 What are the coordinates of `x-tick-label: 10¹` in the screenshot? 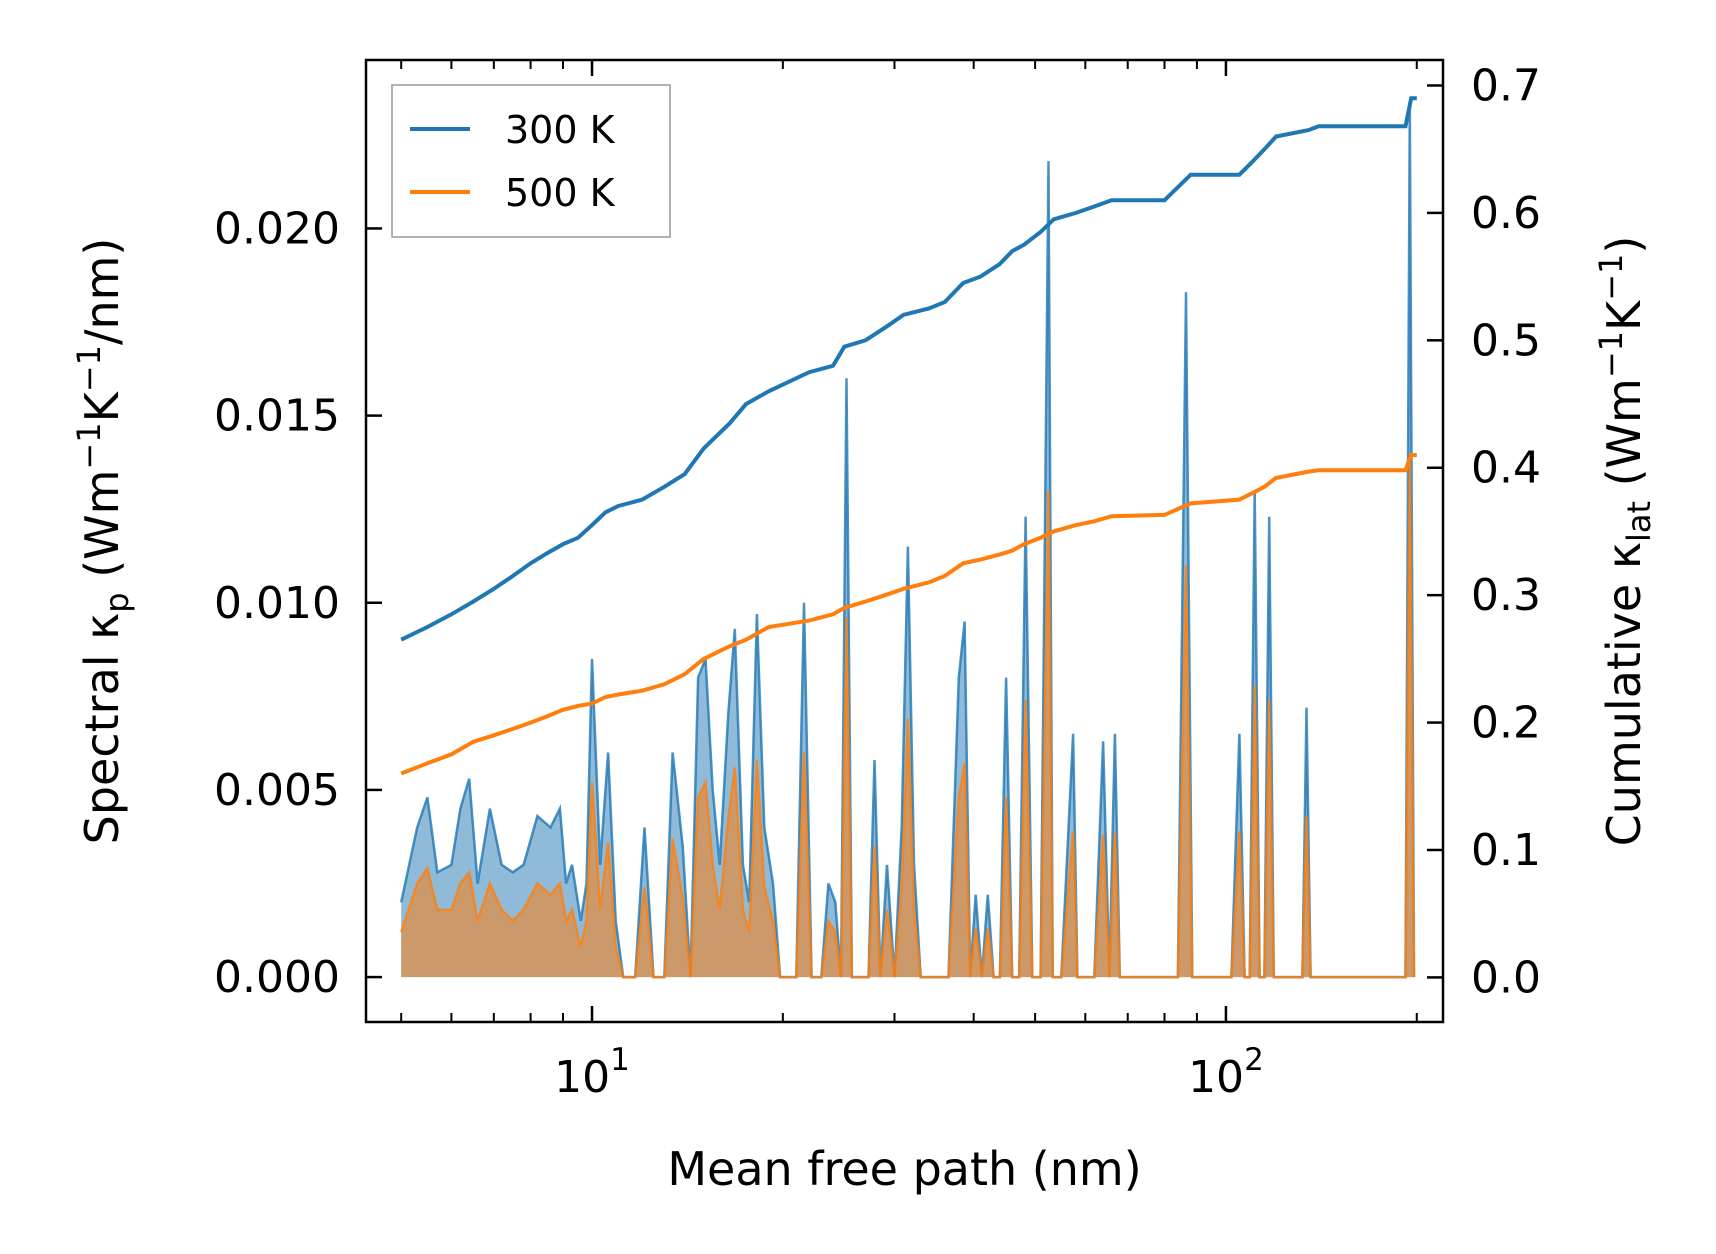 It's located at (592, 1072).